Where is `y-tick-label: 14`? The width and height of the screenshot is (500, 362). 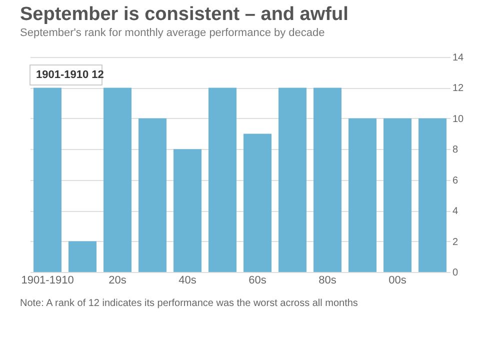 y-tick-label: 14 is located at coordinates (458, 58).